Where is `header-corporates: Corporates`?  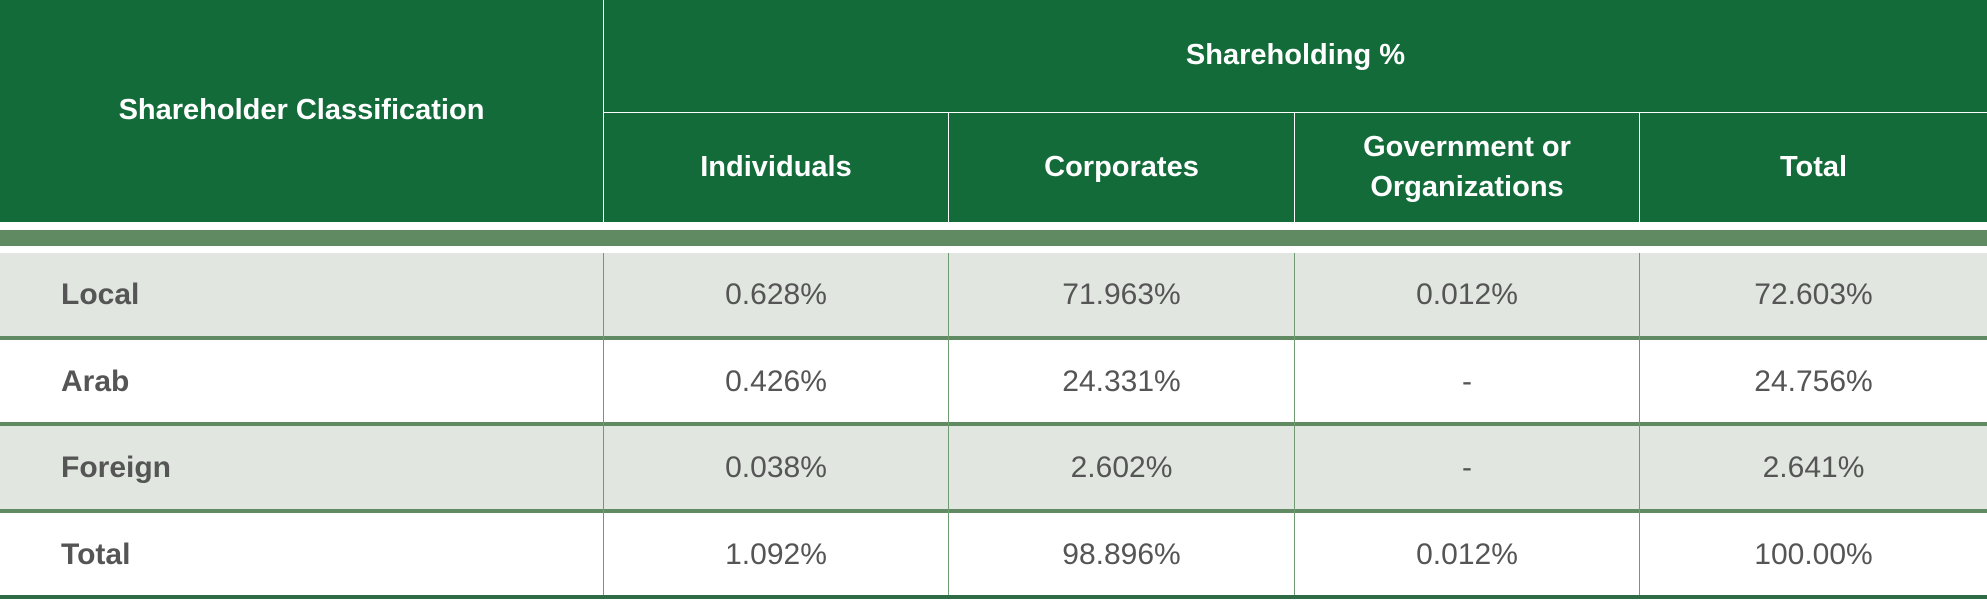
header-corporates: Corporates is located at coordinates (1121, 166).